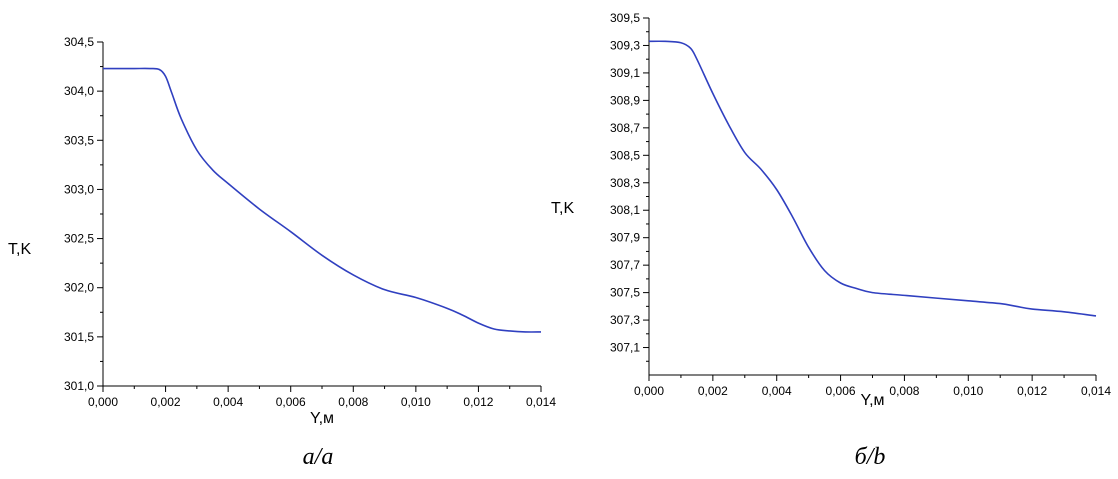  I want to click on y-tick-label: 308,7, so click(625, 128).